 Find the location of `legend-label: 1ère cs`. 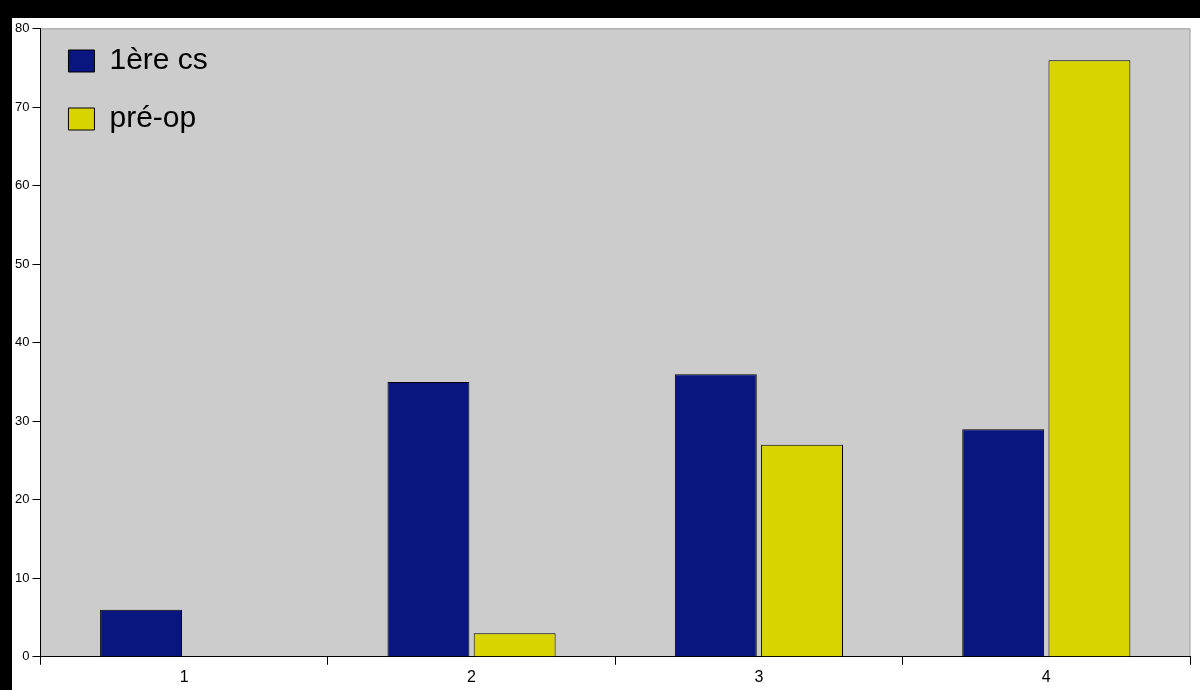

legend-label: 1ère cs is located at coordinates (158, 59).